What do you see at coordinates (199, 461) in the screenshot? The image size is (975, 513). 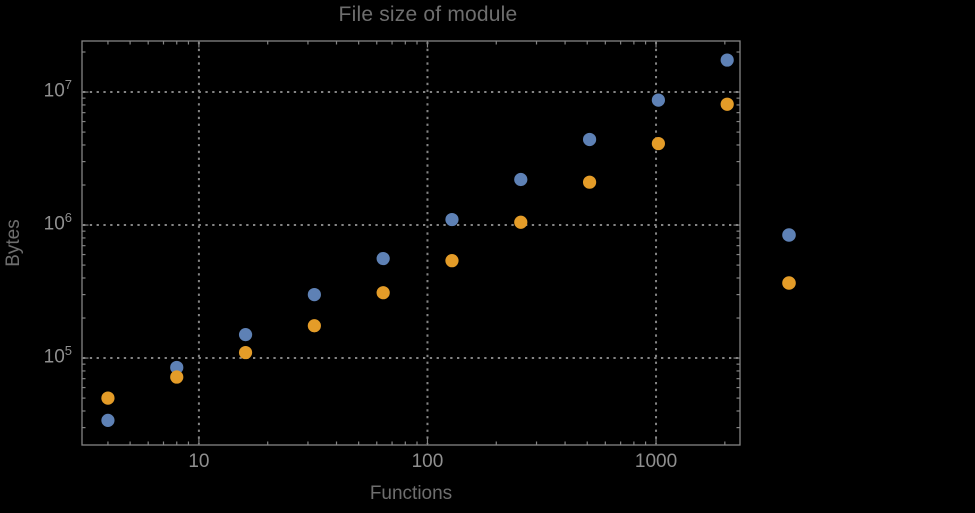 I see `x-tick-label: 10` at bounding box center [199, 461].